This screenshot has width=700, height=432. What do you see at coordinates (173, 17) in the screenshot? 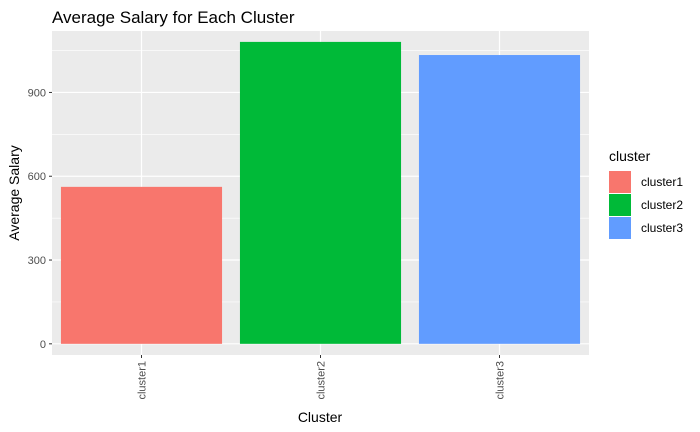
I see `chart-title: Average Salary for Each Cluster` at bounding box center [173, 17].